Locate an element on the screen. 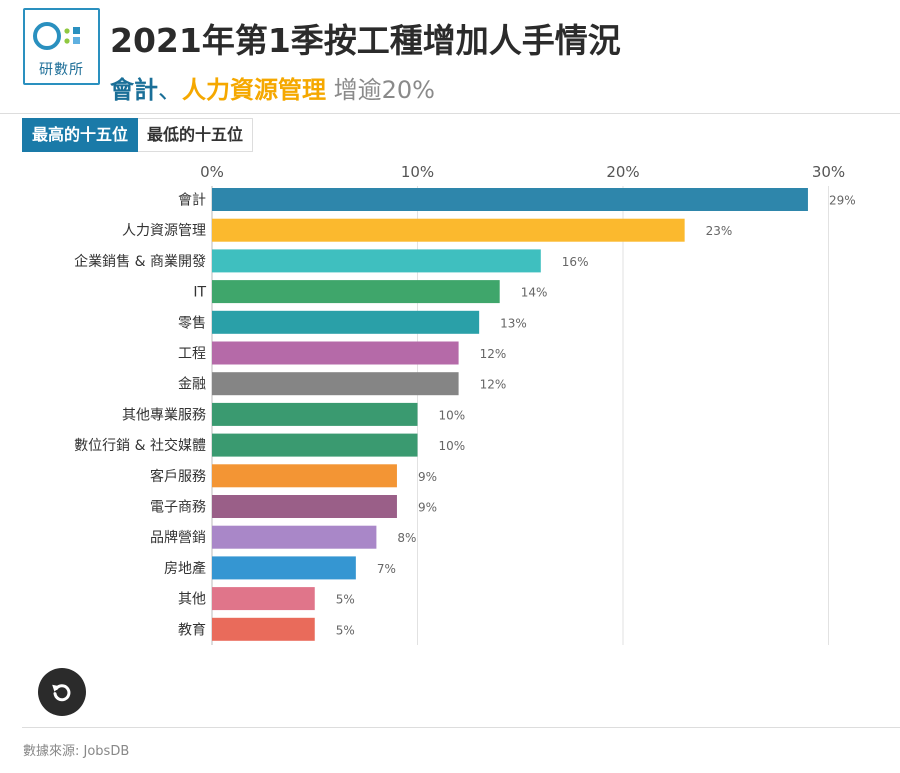  category-label: 其他專業服務 is located at coordinates (164, 415).